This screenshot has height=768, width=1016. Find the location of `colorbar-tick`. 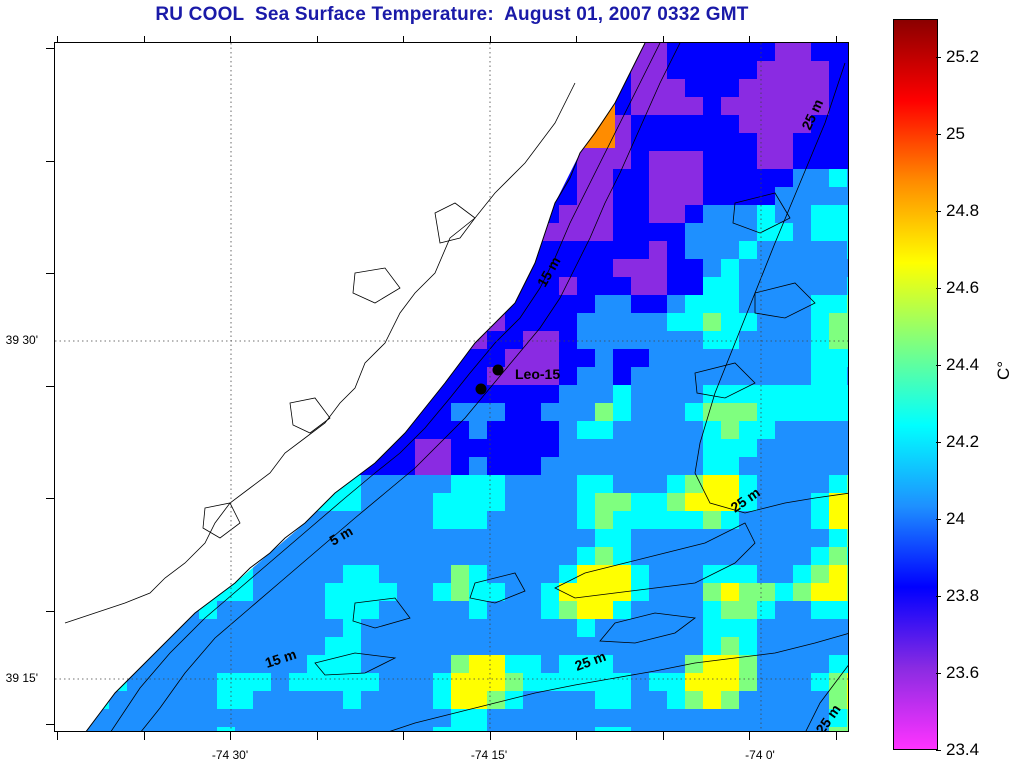

colorbar-tick is located at coordinates (938, 58).